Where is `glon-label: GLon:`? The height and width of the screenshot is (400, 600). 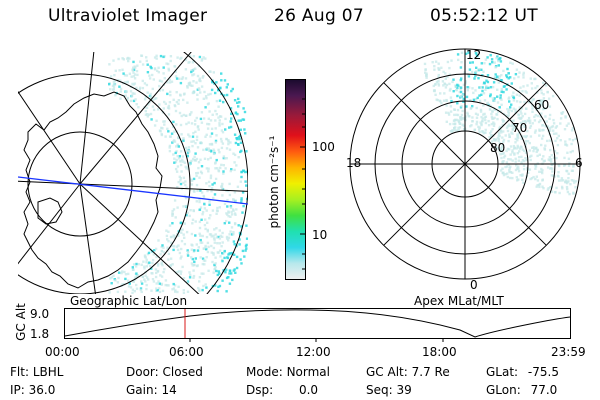 glon-label: GLon: is located at coordinates (503, 390).